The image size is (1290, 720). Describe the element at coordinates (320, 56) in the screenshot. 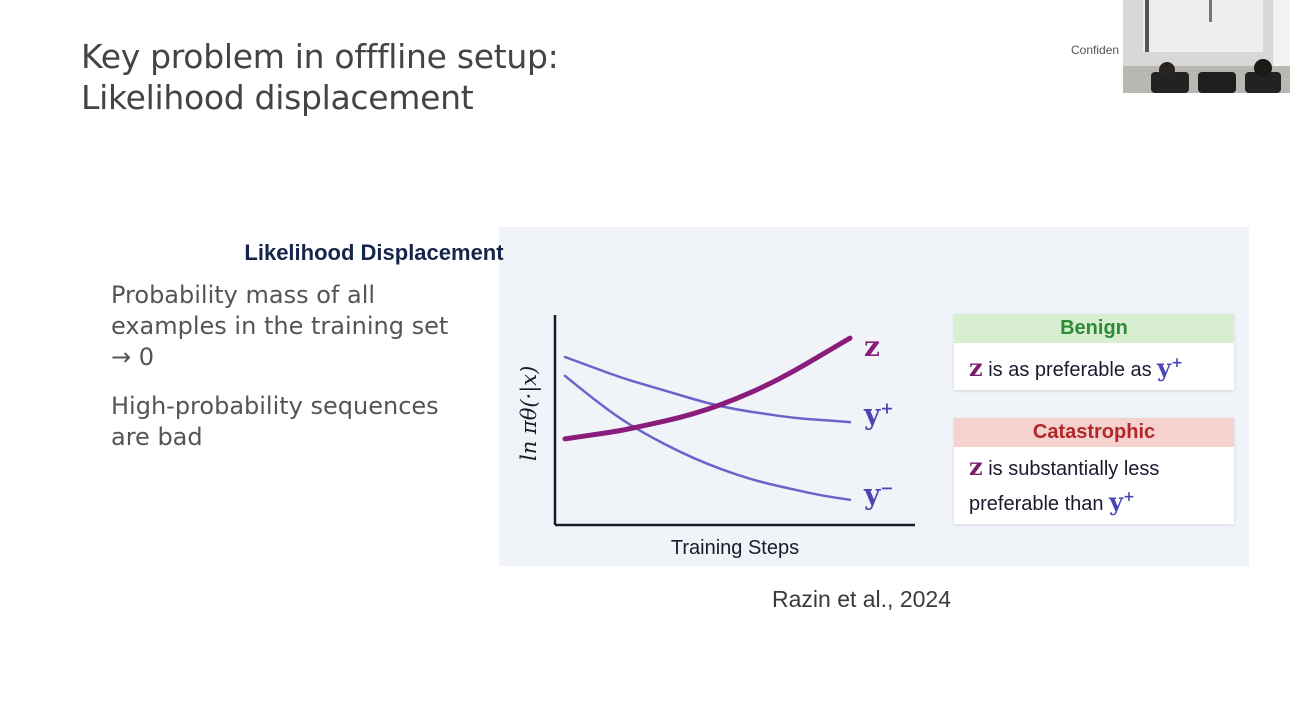

I see `slide-title-line1: Key problem in offfline setup:` at that location.